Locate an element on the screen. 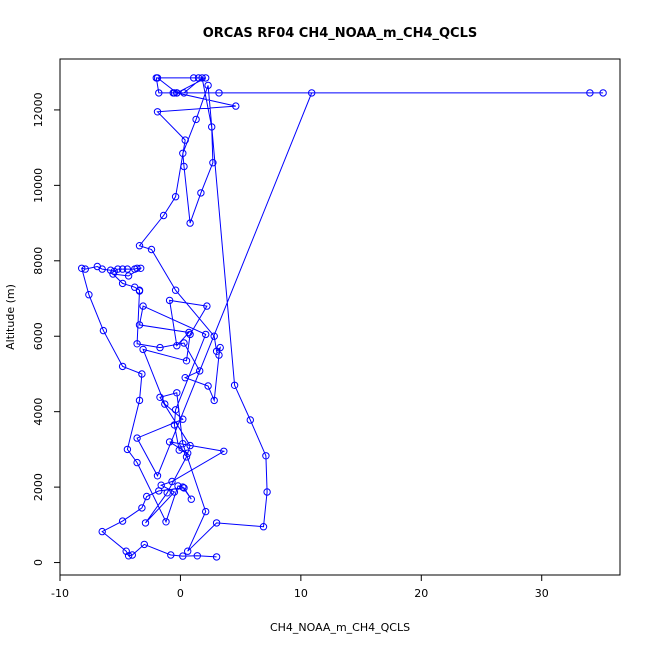  y-axis-label: Altitude (m) is located at coordinates (10, 317).